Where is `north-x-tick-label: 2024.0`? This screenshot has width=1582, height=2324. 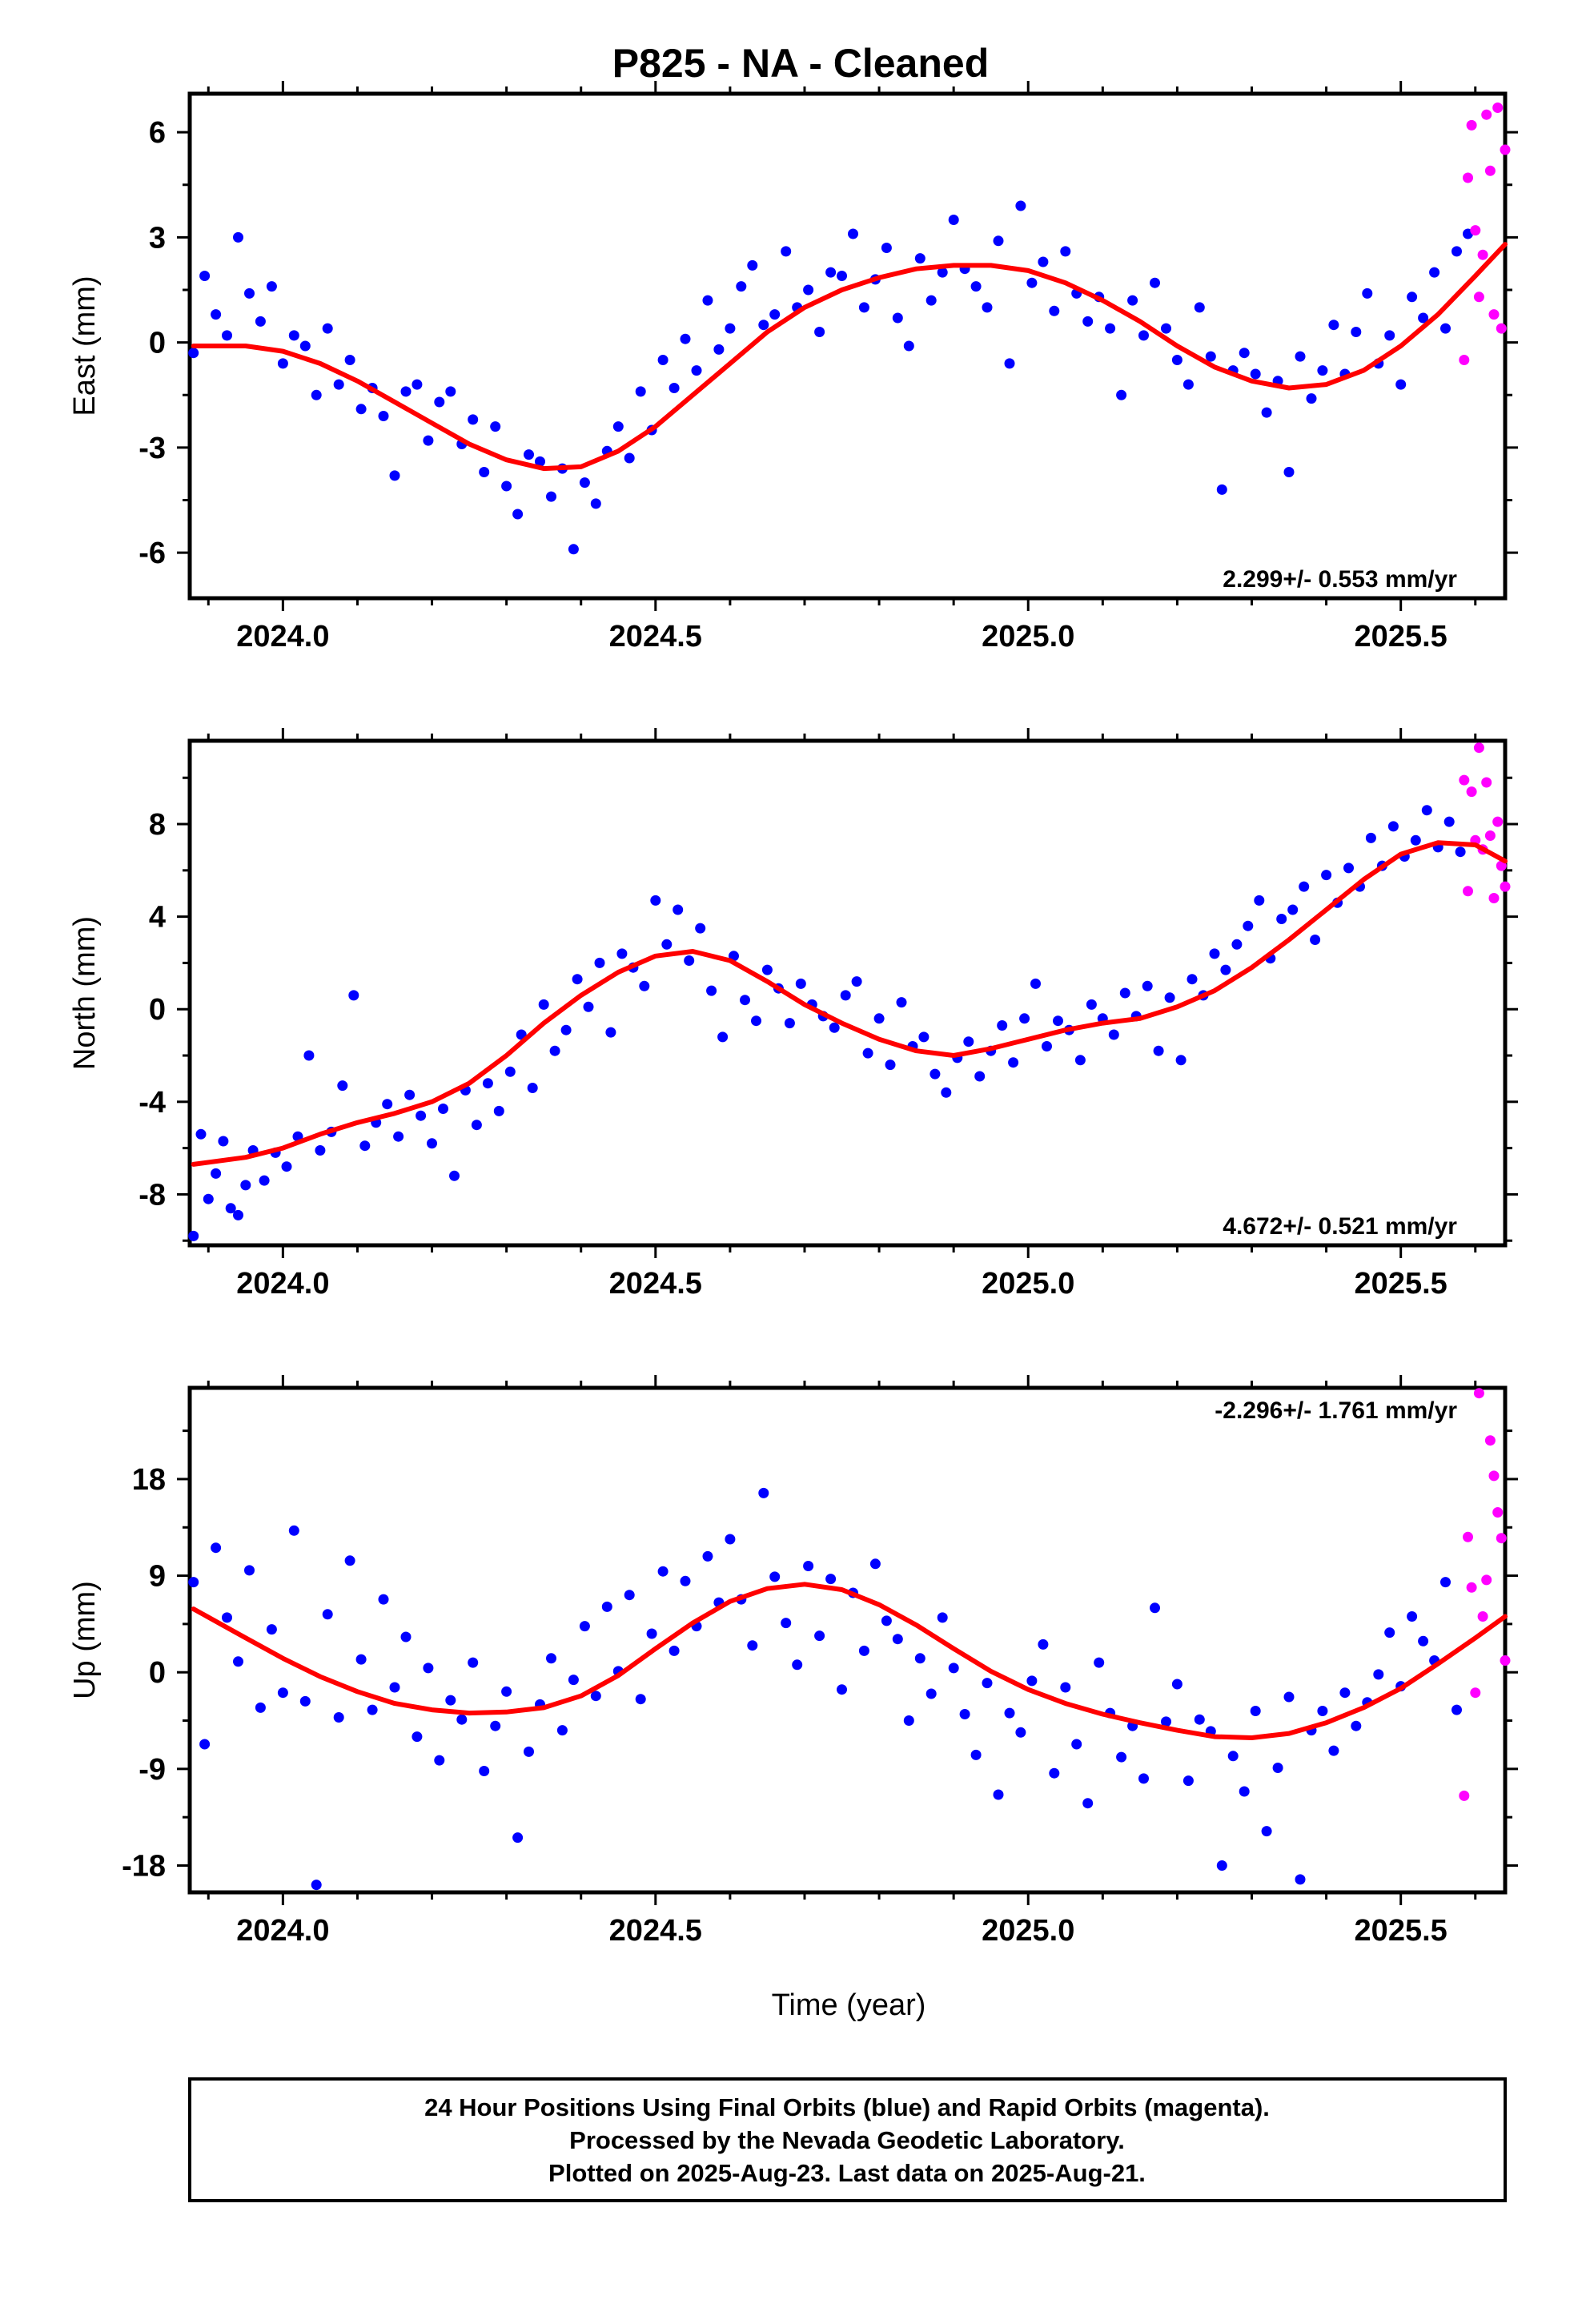
north-x-tick-label: 2024.0 is located at coordinates (282, 1284).